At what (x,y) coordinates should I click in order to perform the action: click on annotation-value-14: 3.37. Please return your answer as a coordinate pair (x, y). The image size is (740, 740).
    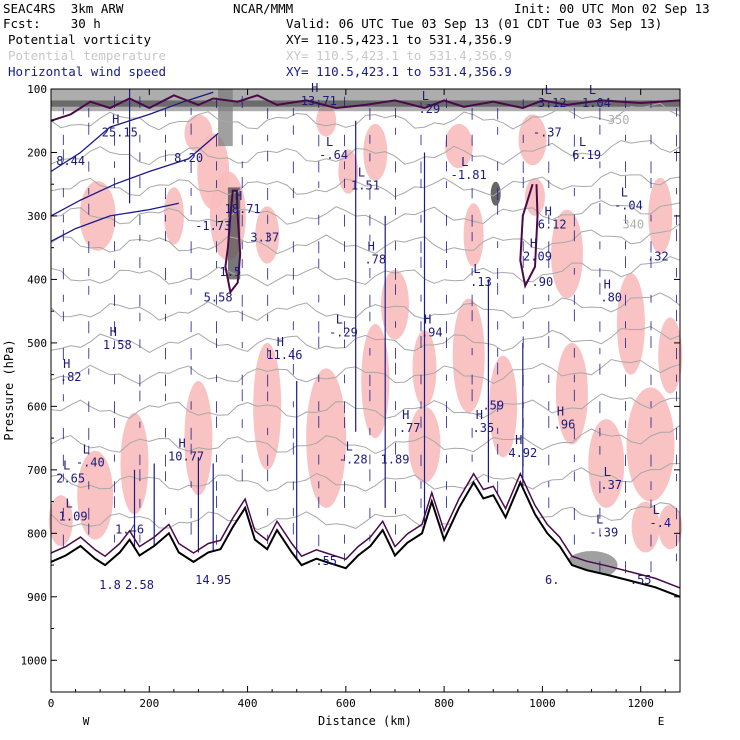
    Looking at the image, I should click on (264, 237).